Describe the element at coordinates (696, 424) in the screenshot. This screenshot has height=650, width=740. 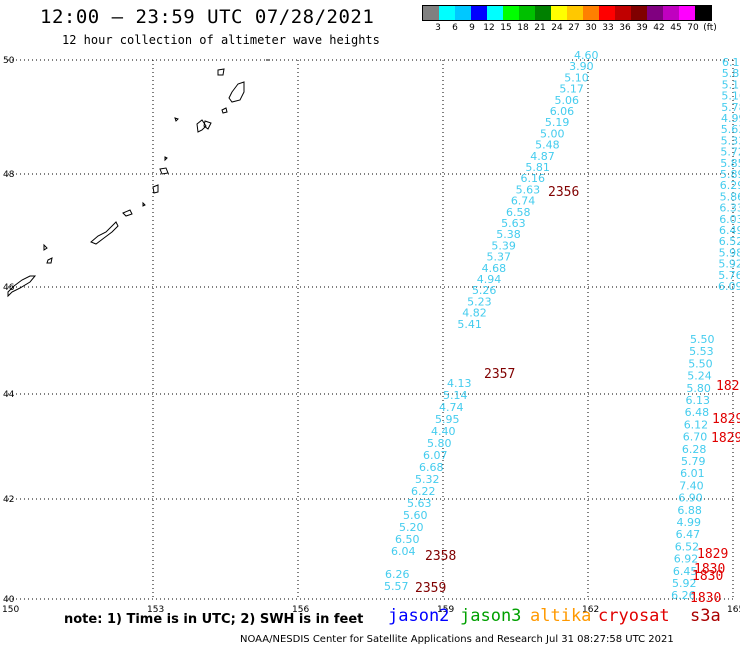
I see `wave-height-value: 6.12` at that location.